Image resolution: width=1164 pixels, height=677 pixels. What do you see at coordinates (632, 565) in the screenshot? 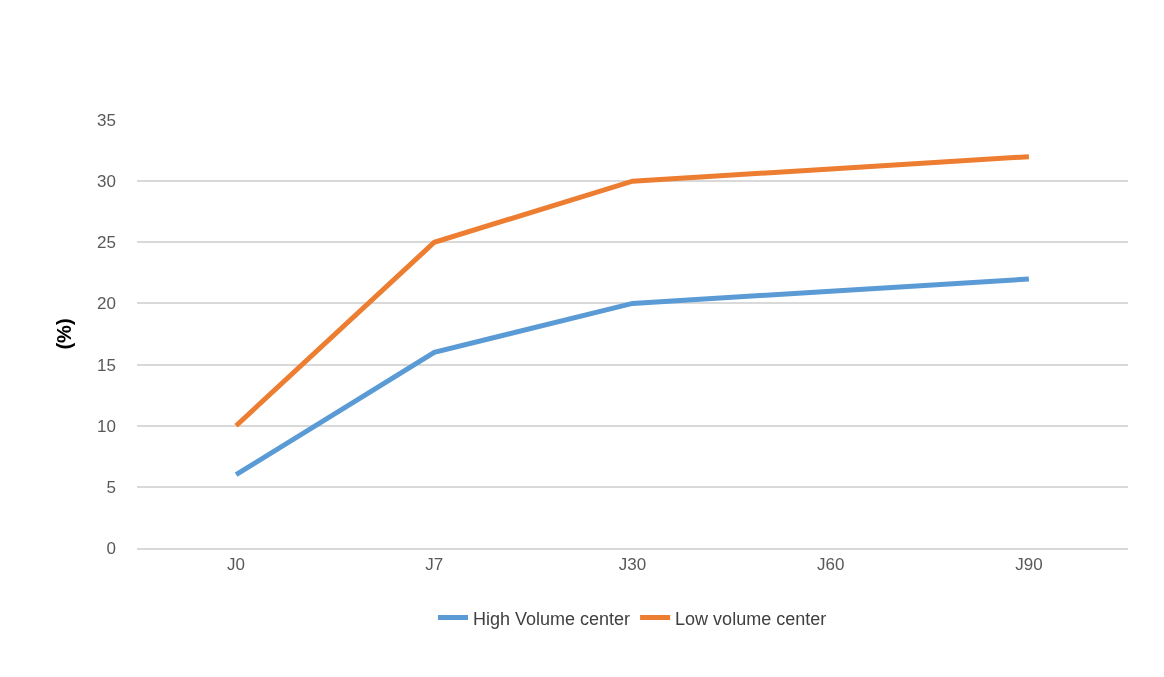
I see `x-tick-label: J30` at bounding box center [632, 565].